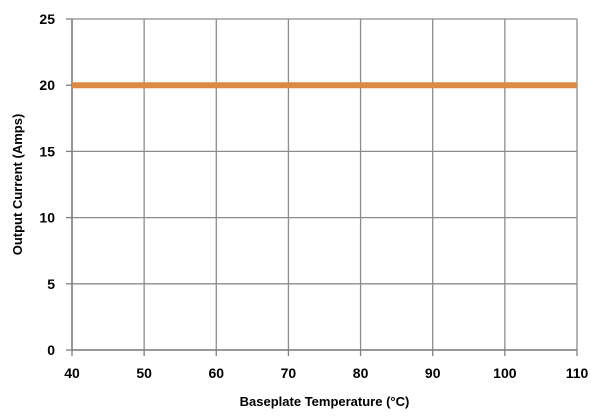  Describe the element at coordinates (144, 373) in the screenshot. I see `x-tick-label: 50` at that location.